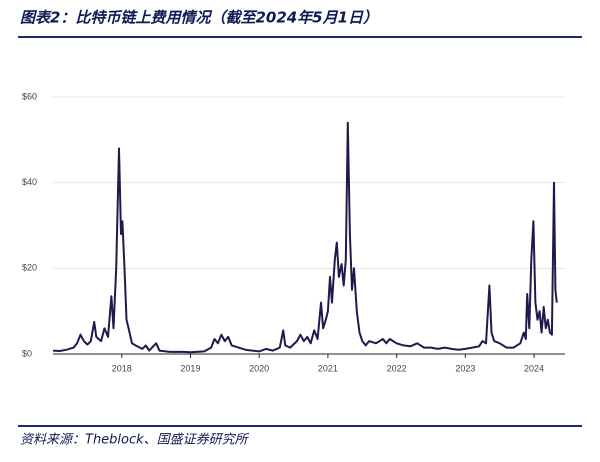  Describe the element at coordinates (465, 368) in the screenshot. I see `x-tick-label: 2023` at that location.